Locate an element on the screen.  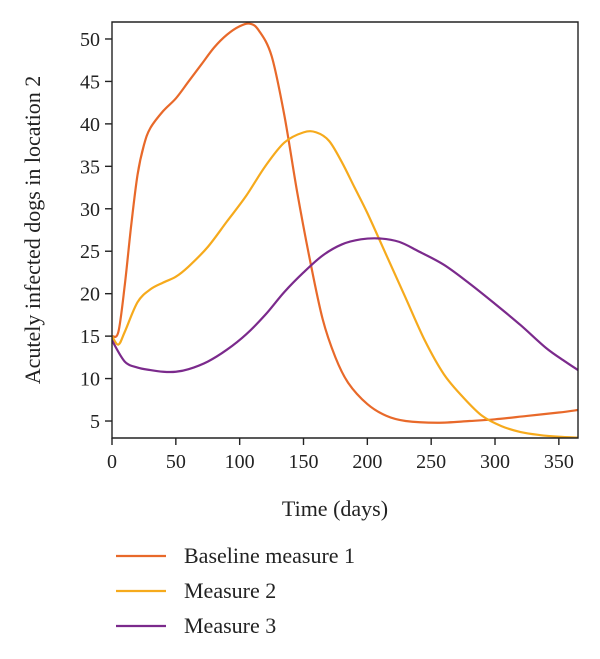
y-axis-title: Acutely infected dogs in location 2 is located at coordinates (32, 230).